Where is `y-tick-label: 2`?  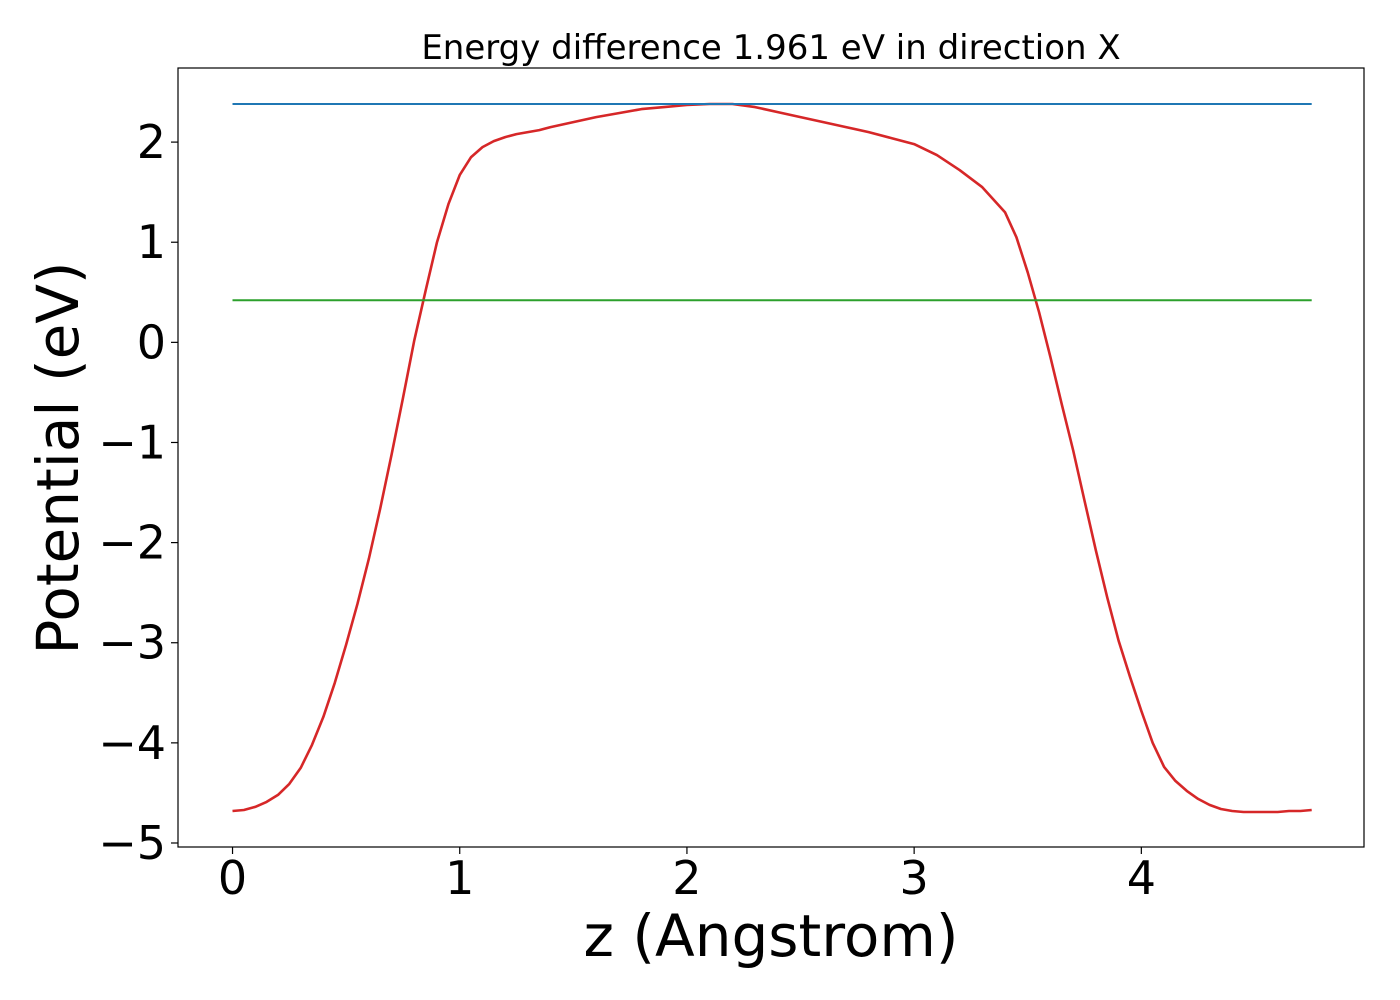
y-tick-label: 2 is located at coordinates (151, 142).